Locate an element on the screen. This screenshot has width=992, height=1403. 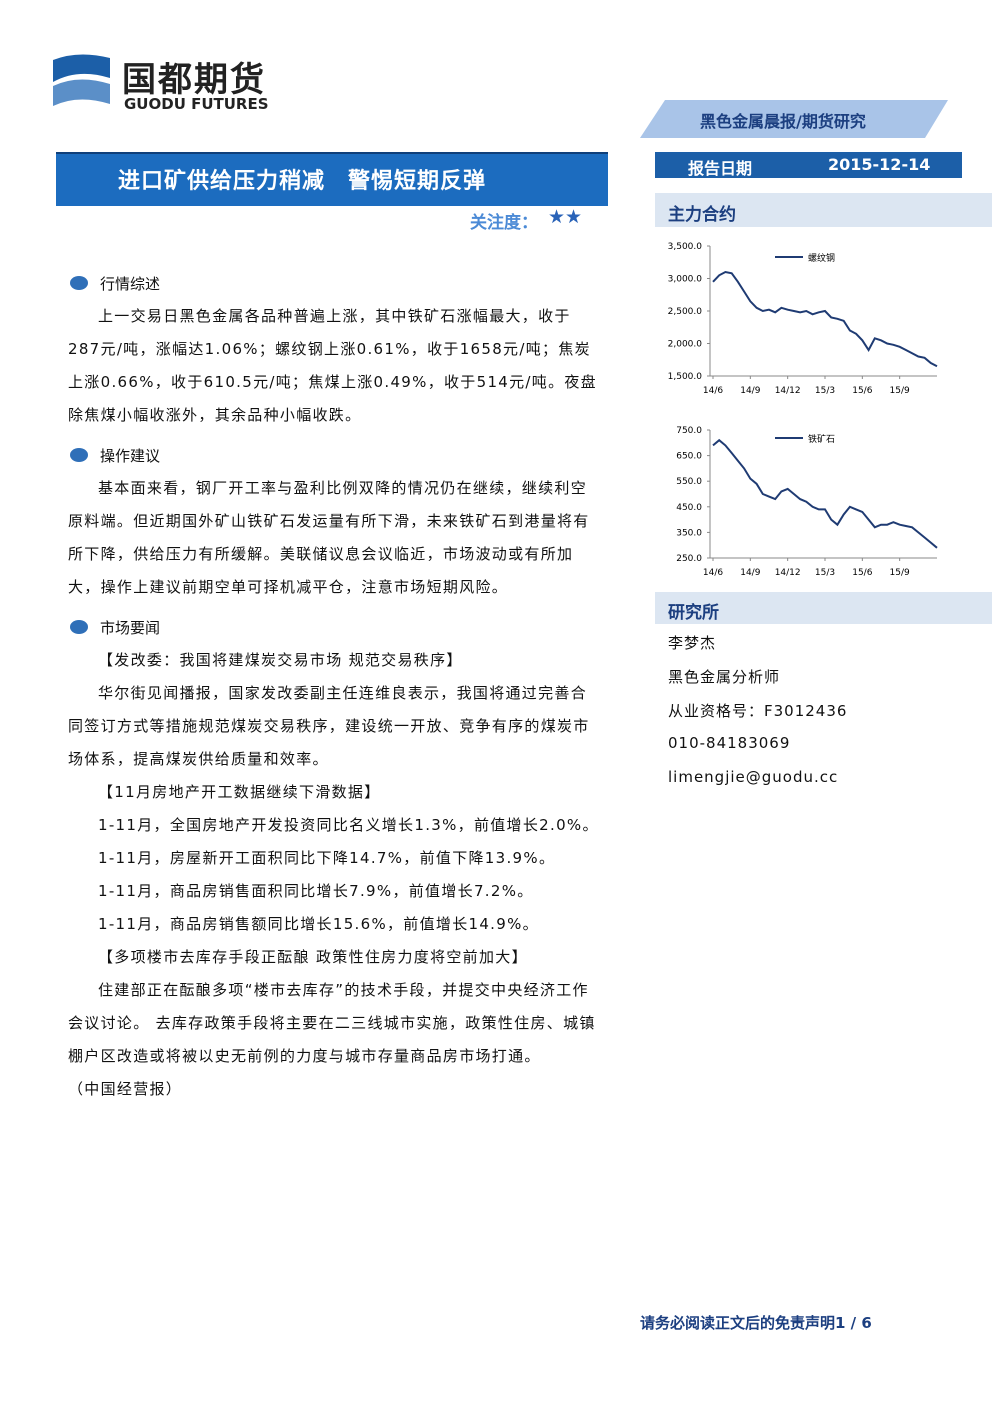
paragraph: 1-11月，商品房销售面积同比增长7.9%，前值增长7.2%。 is located at coordinates (316, 891).